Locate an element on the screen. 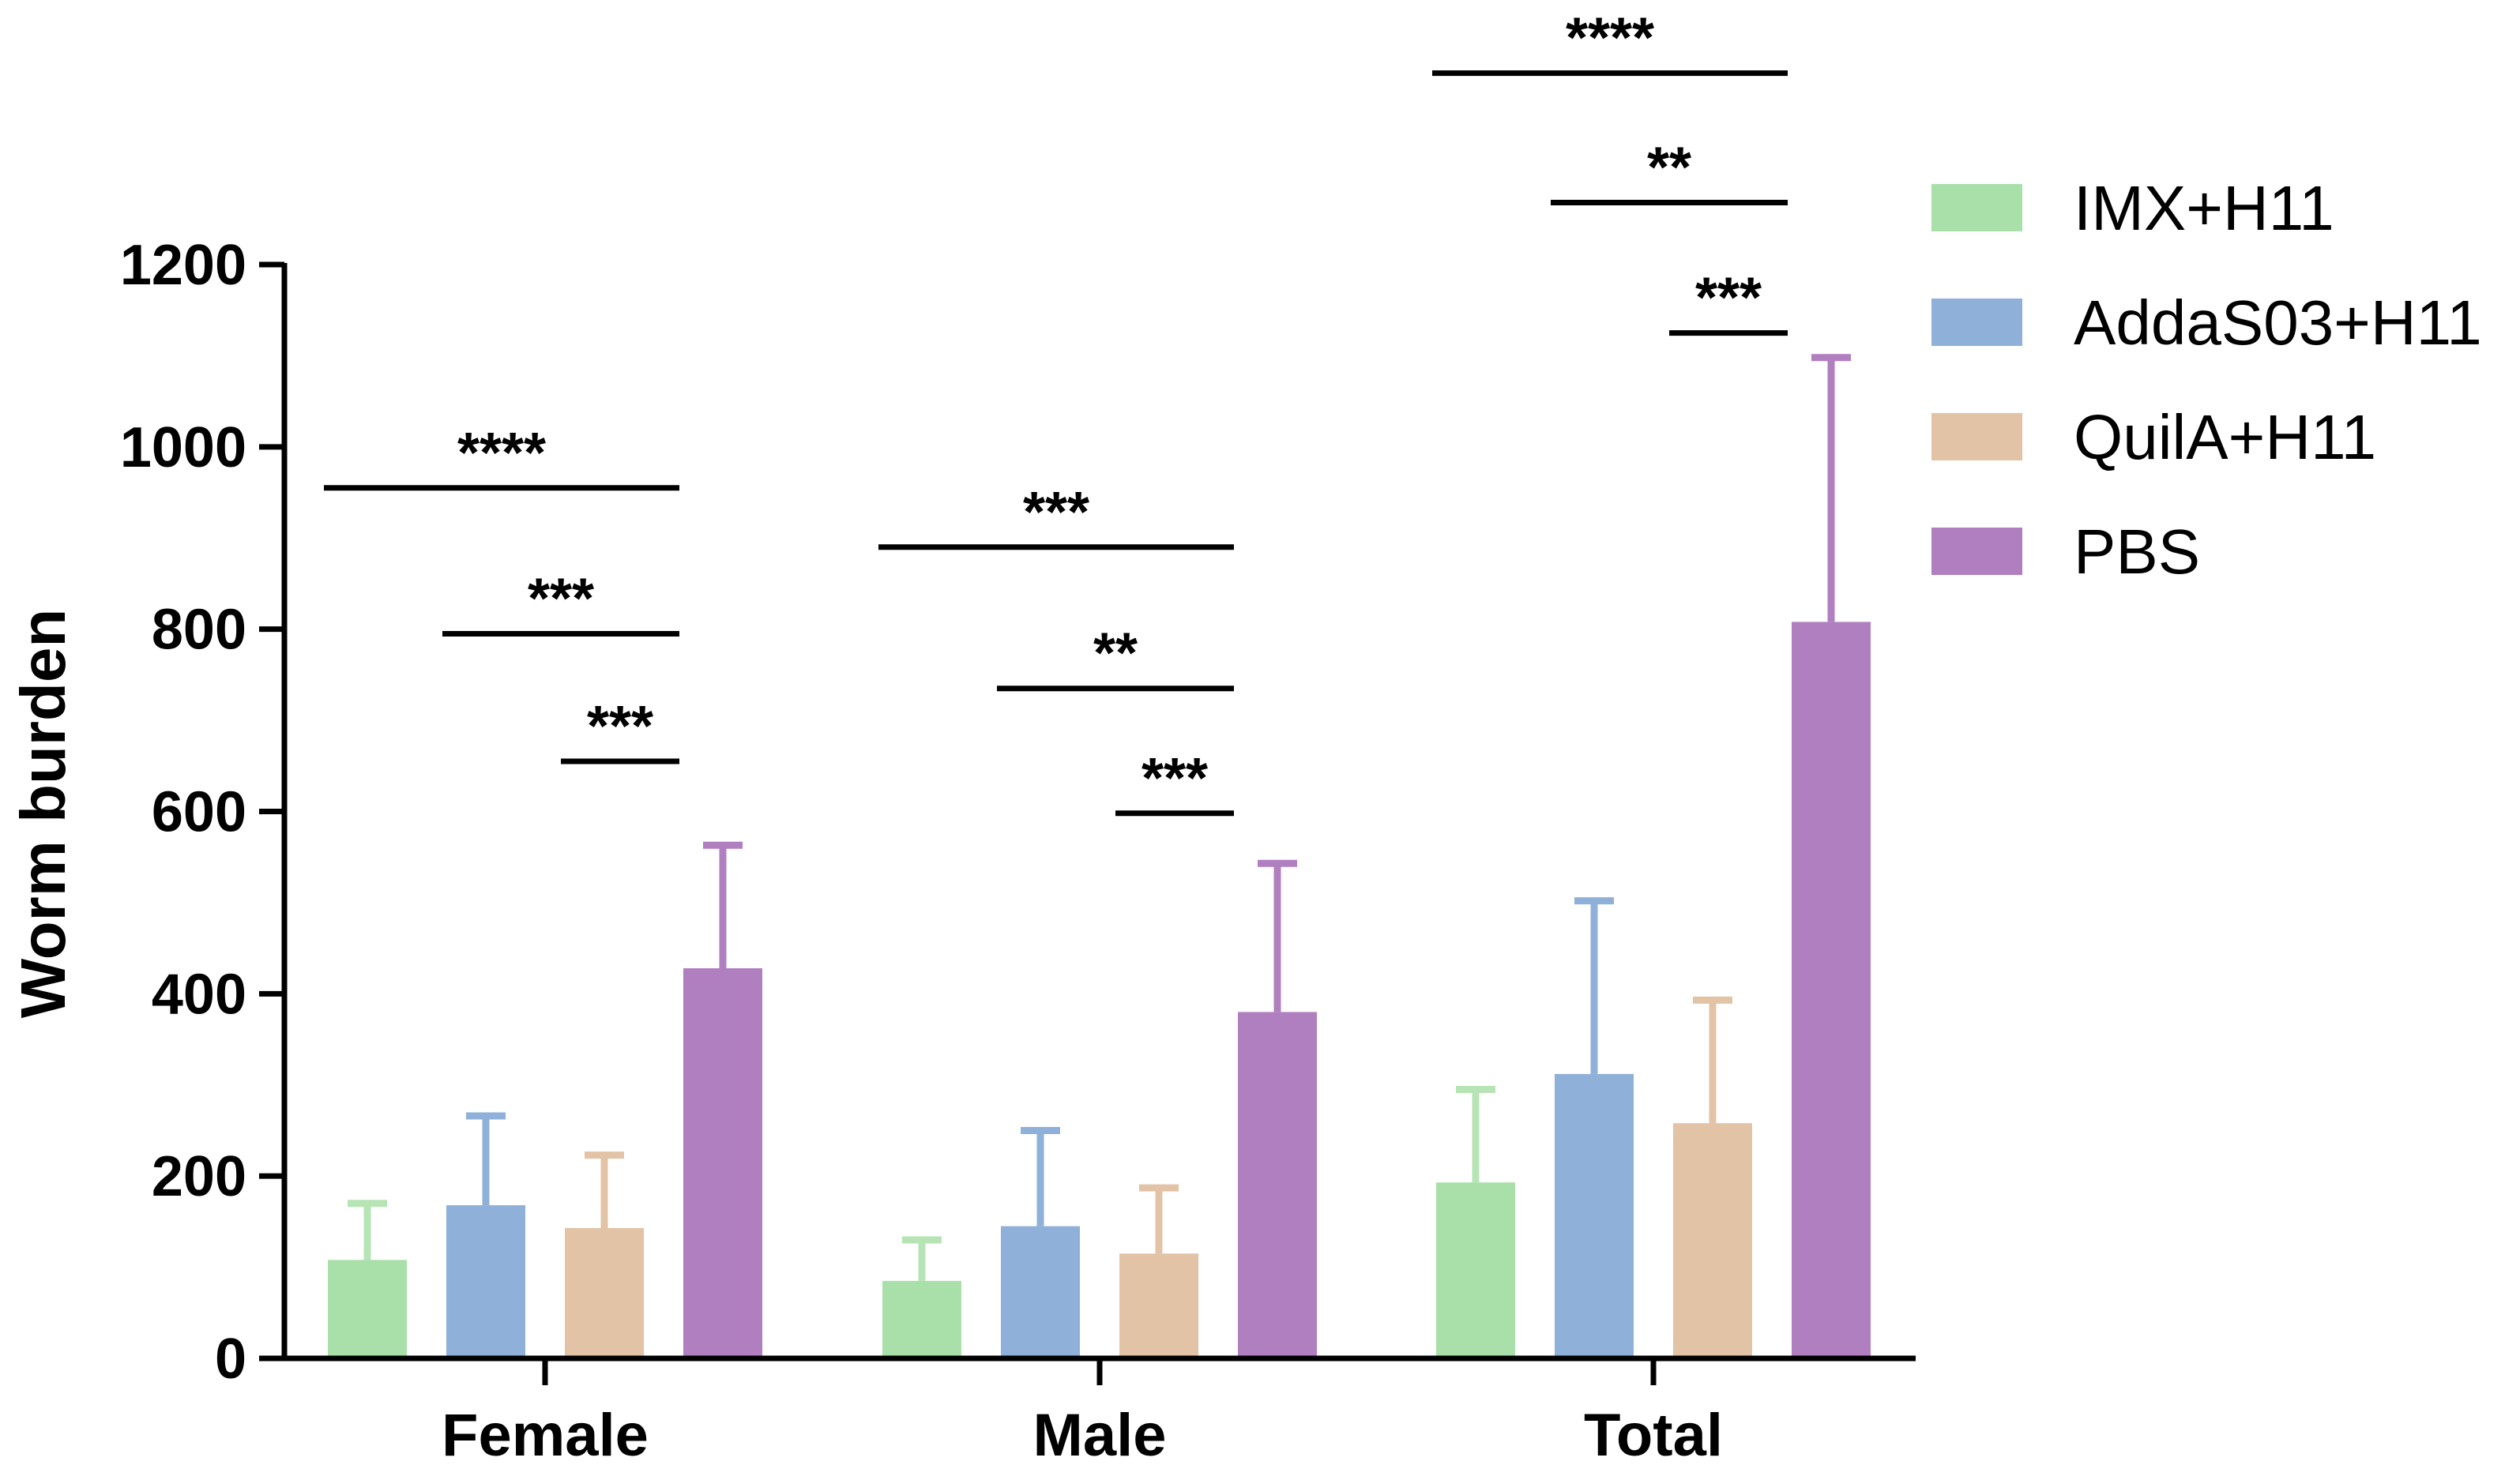 This screenshot has width=2520, height=1480. y-tick-label: 1000 is located at coordinates (183, 447).